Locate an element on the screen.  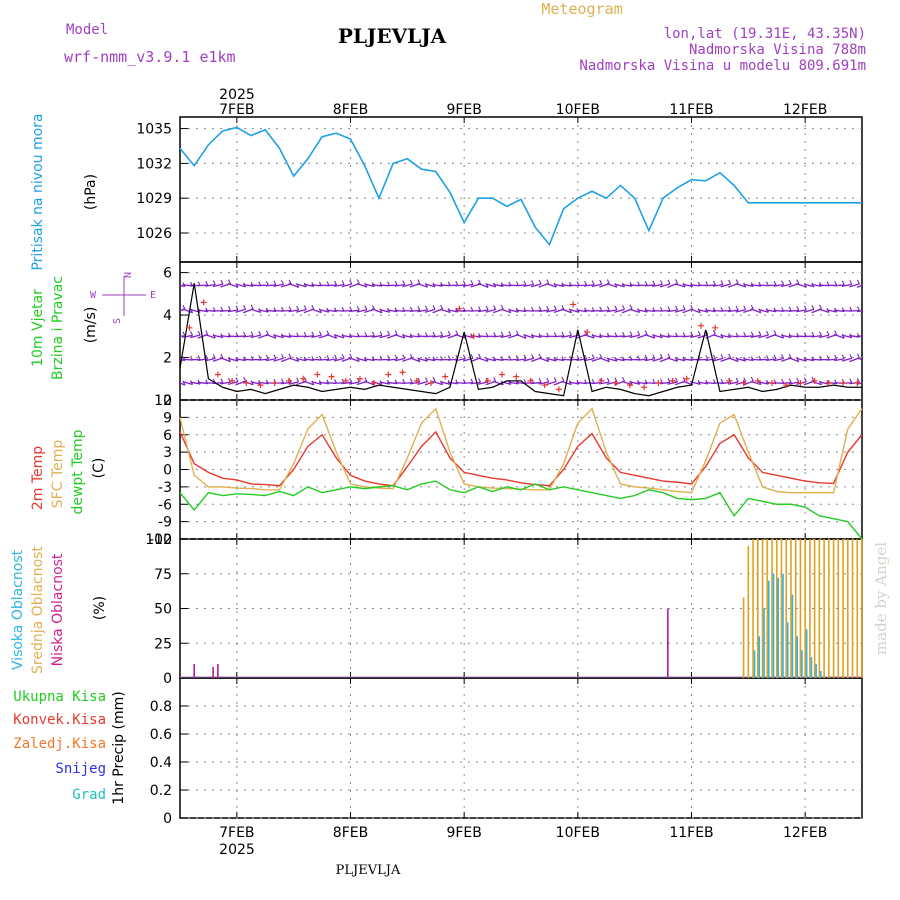
model-label: Model is located at coordinates (87, 30).